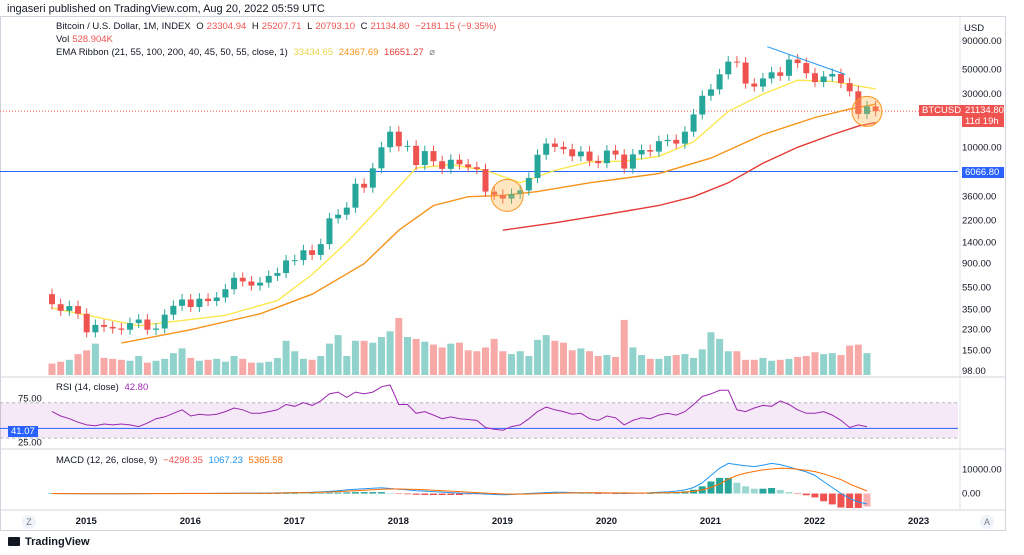 The width and height of the screenshot is (1024, 555). I want to click on hline-badge: 6066.80, so click(983, 172).